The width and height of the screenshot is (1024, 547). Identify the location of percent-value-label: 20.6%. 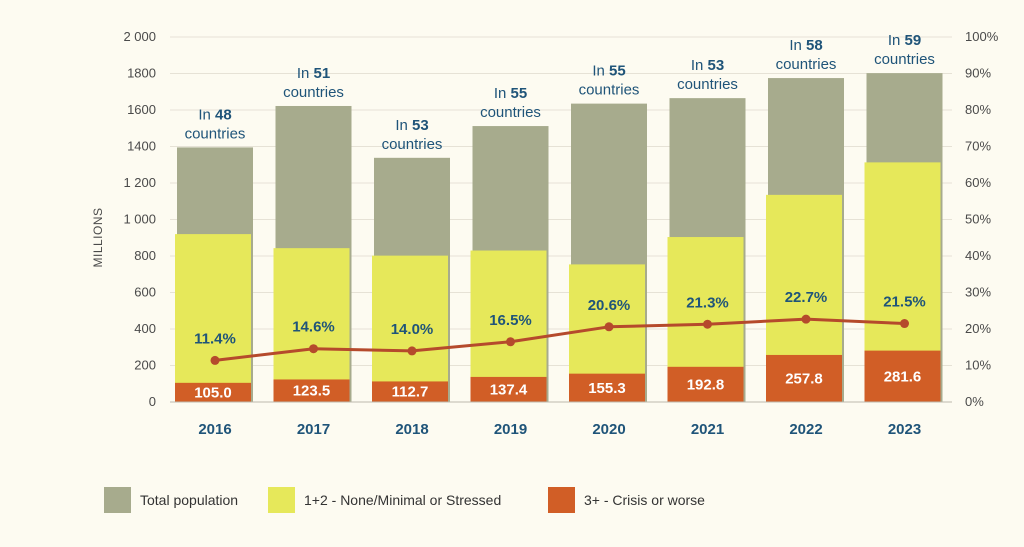
(609, 305).